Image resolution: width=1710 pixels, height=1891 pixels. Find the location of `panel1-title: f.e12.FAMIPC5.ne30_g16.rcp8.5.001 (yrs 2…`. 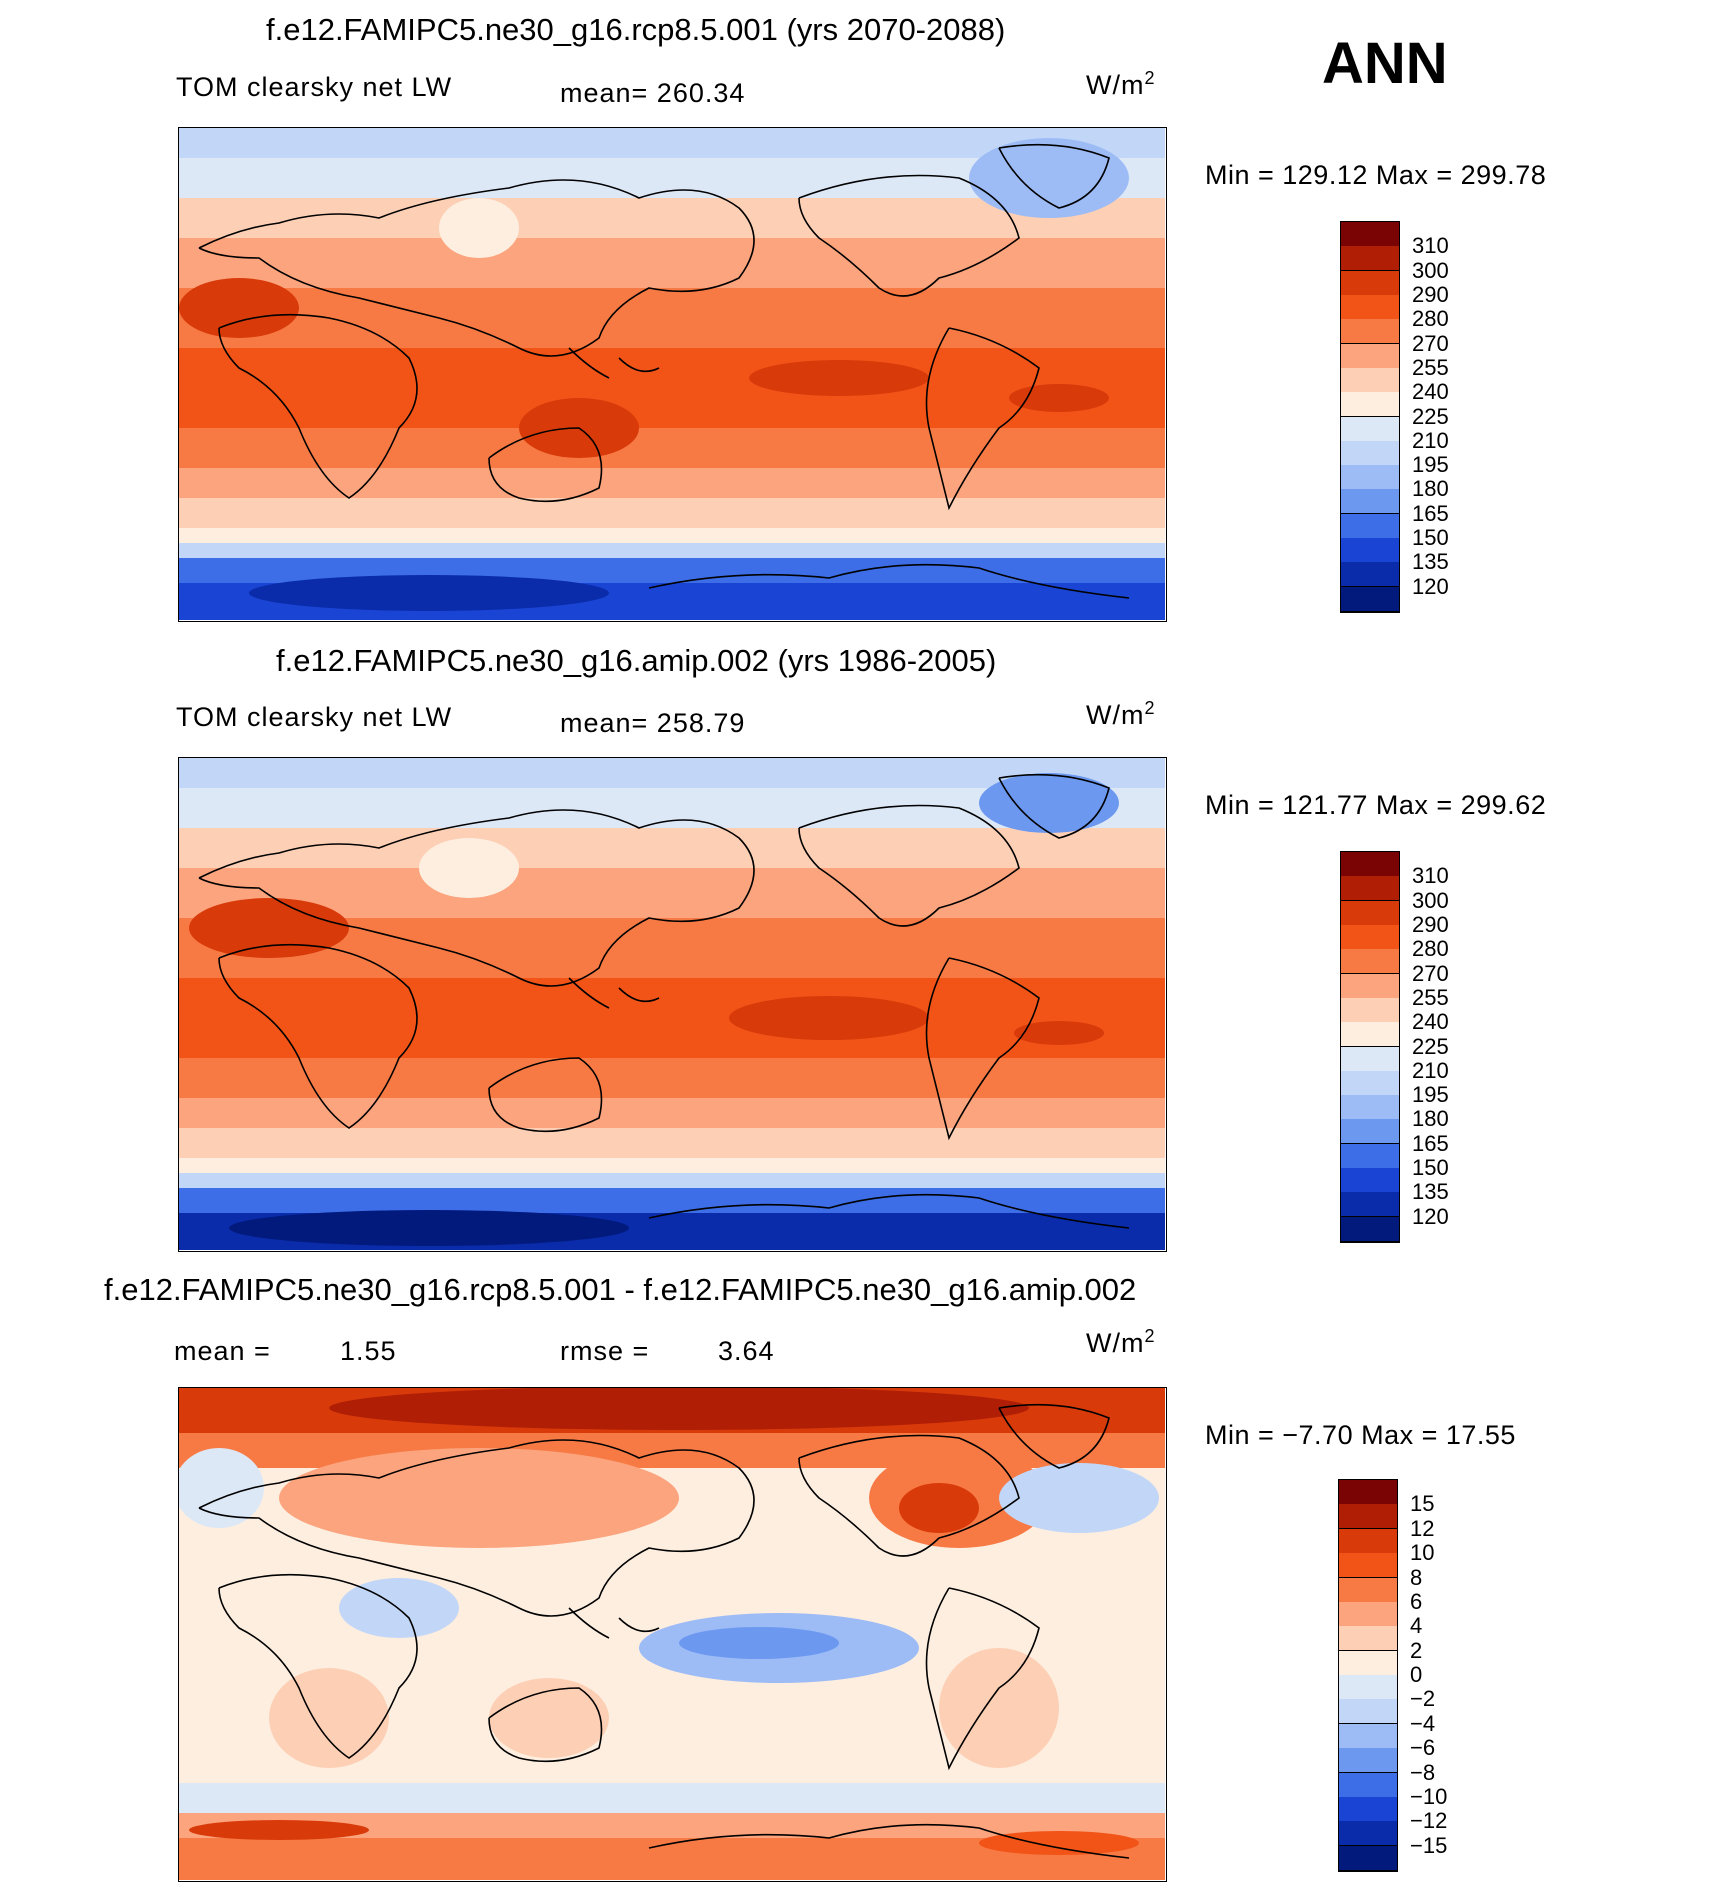

panel1-title: f.e12.FAMIPC5.ne30_g16.rcp8.5.001 (yrs 2… is located at coordinates (636, 29).